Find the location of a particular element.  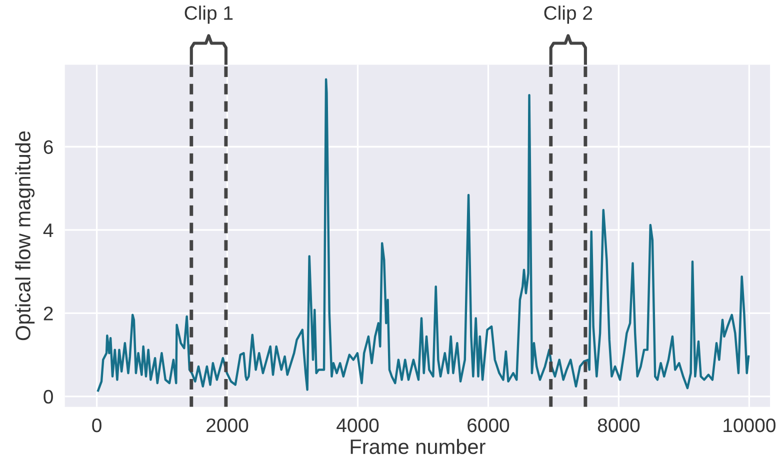

y-tick-label: 4 is located at coordinates (48, 231).